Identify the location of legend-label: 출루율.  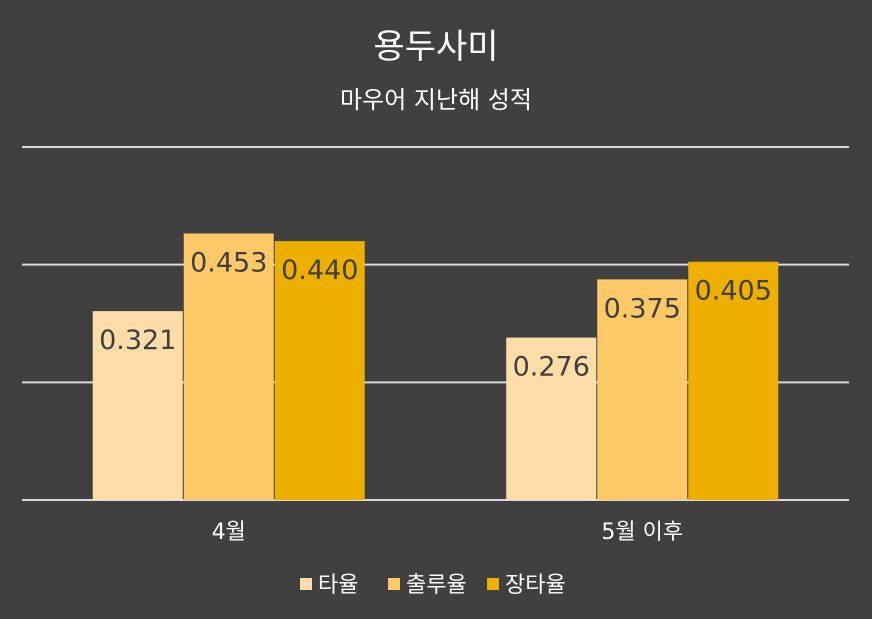
(436, 585).